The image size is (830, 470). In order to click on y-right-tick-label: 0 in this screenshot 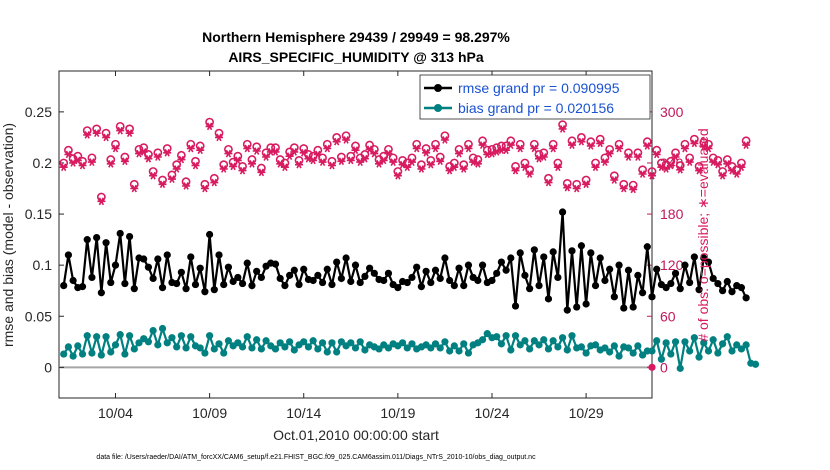, I will do `click(664, 367)`.